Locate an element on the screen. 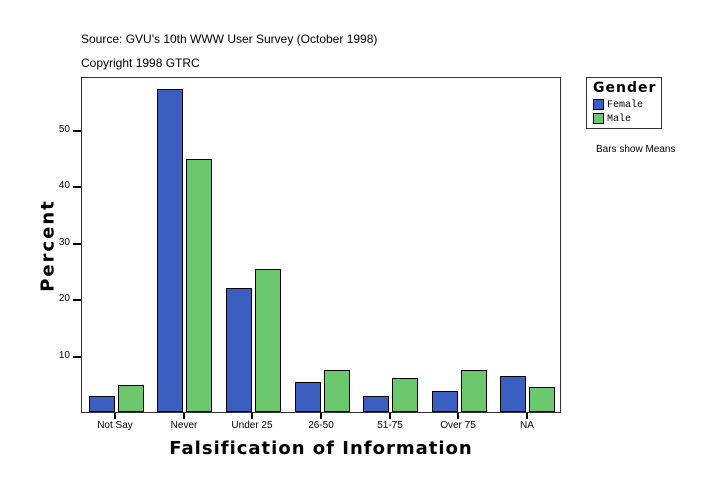  female-swatch-icon is located at coordinates (598, 104).